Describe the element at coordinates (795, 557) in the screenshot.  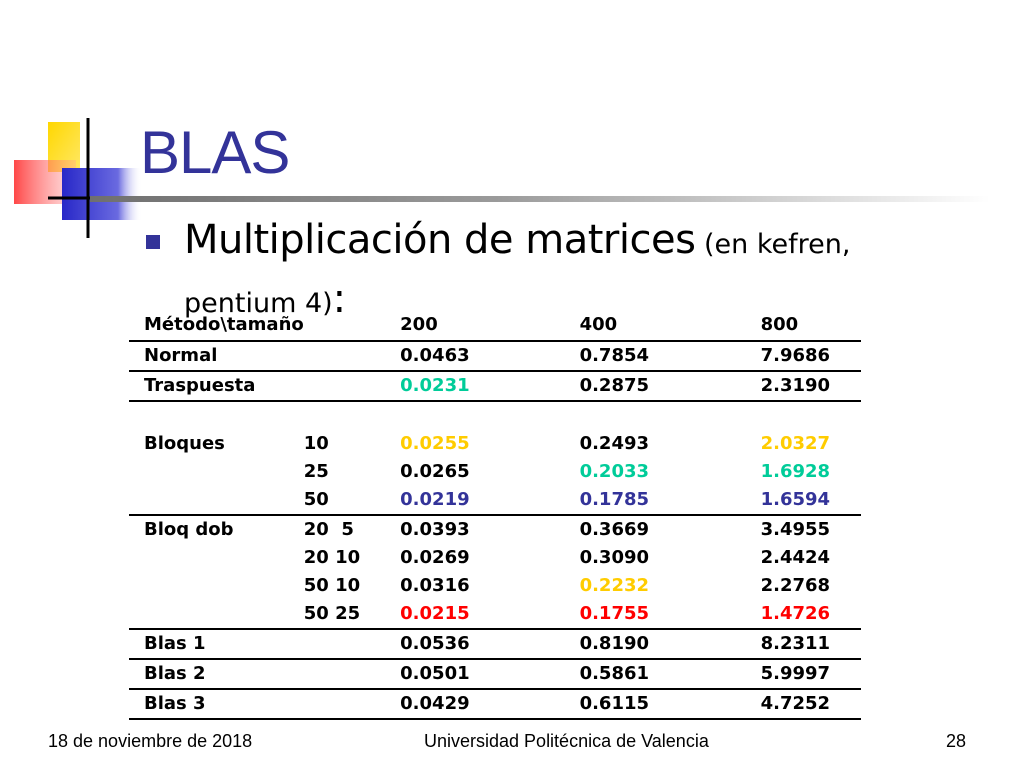
I see `time-value-cell: 2.4424` at that location.